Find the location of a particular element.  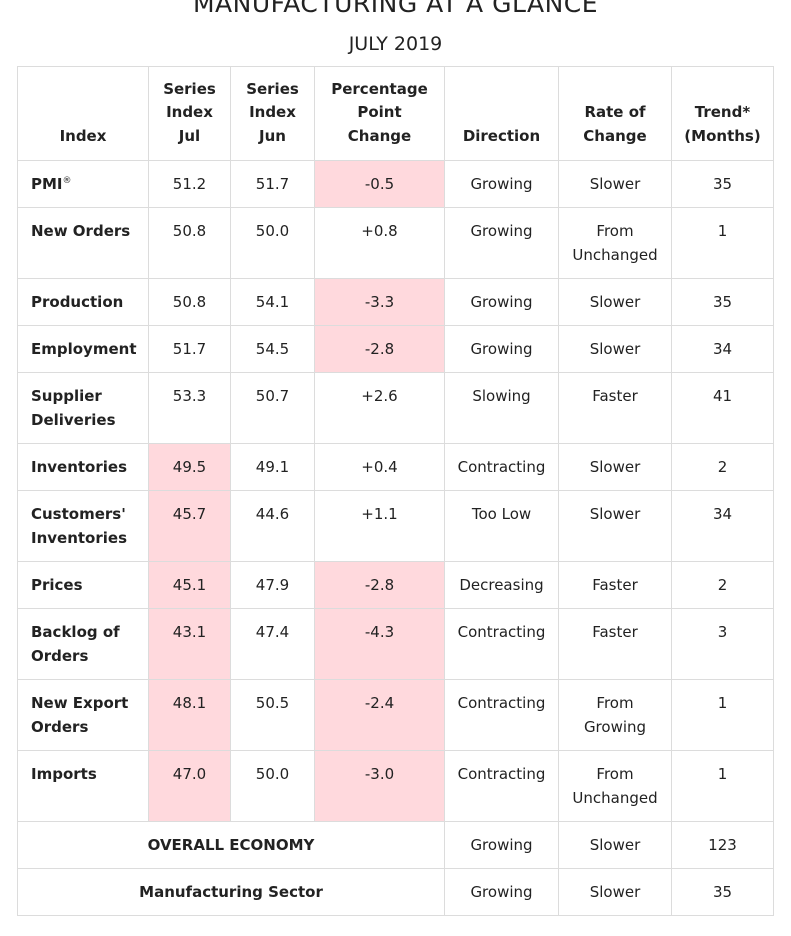

header-series-jul: Series Index Jul is located at coordinates (189, 113).